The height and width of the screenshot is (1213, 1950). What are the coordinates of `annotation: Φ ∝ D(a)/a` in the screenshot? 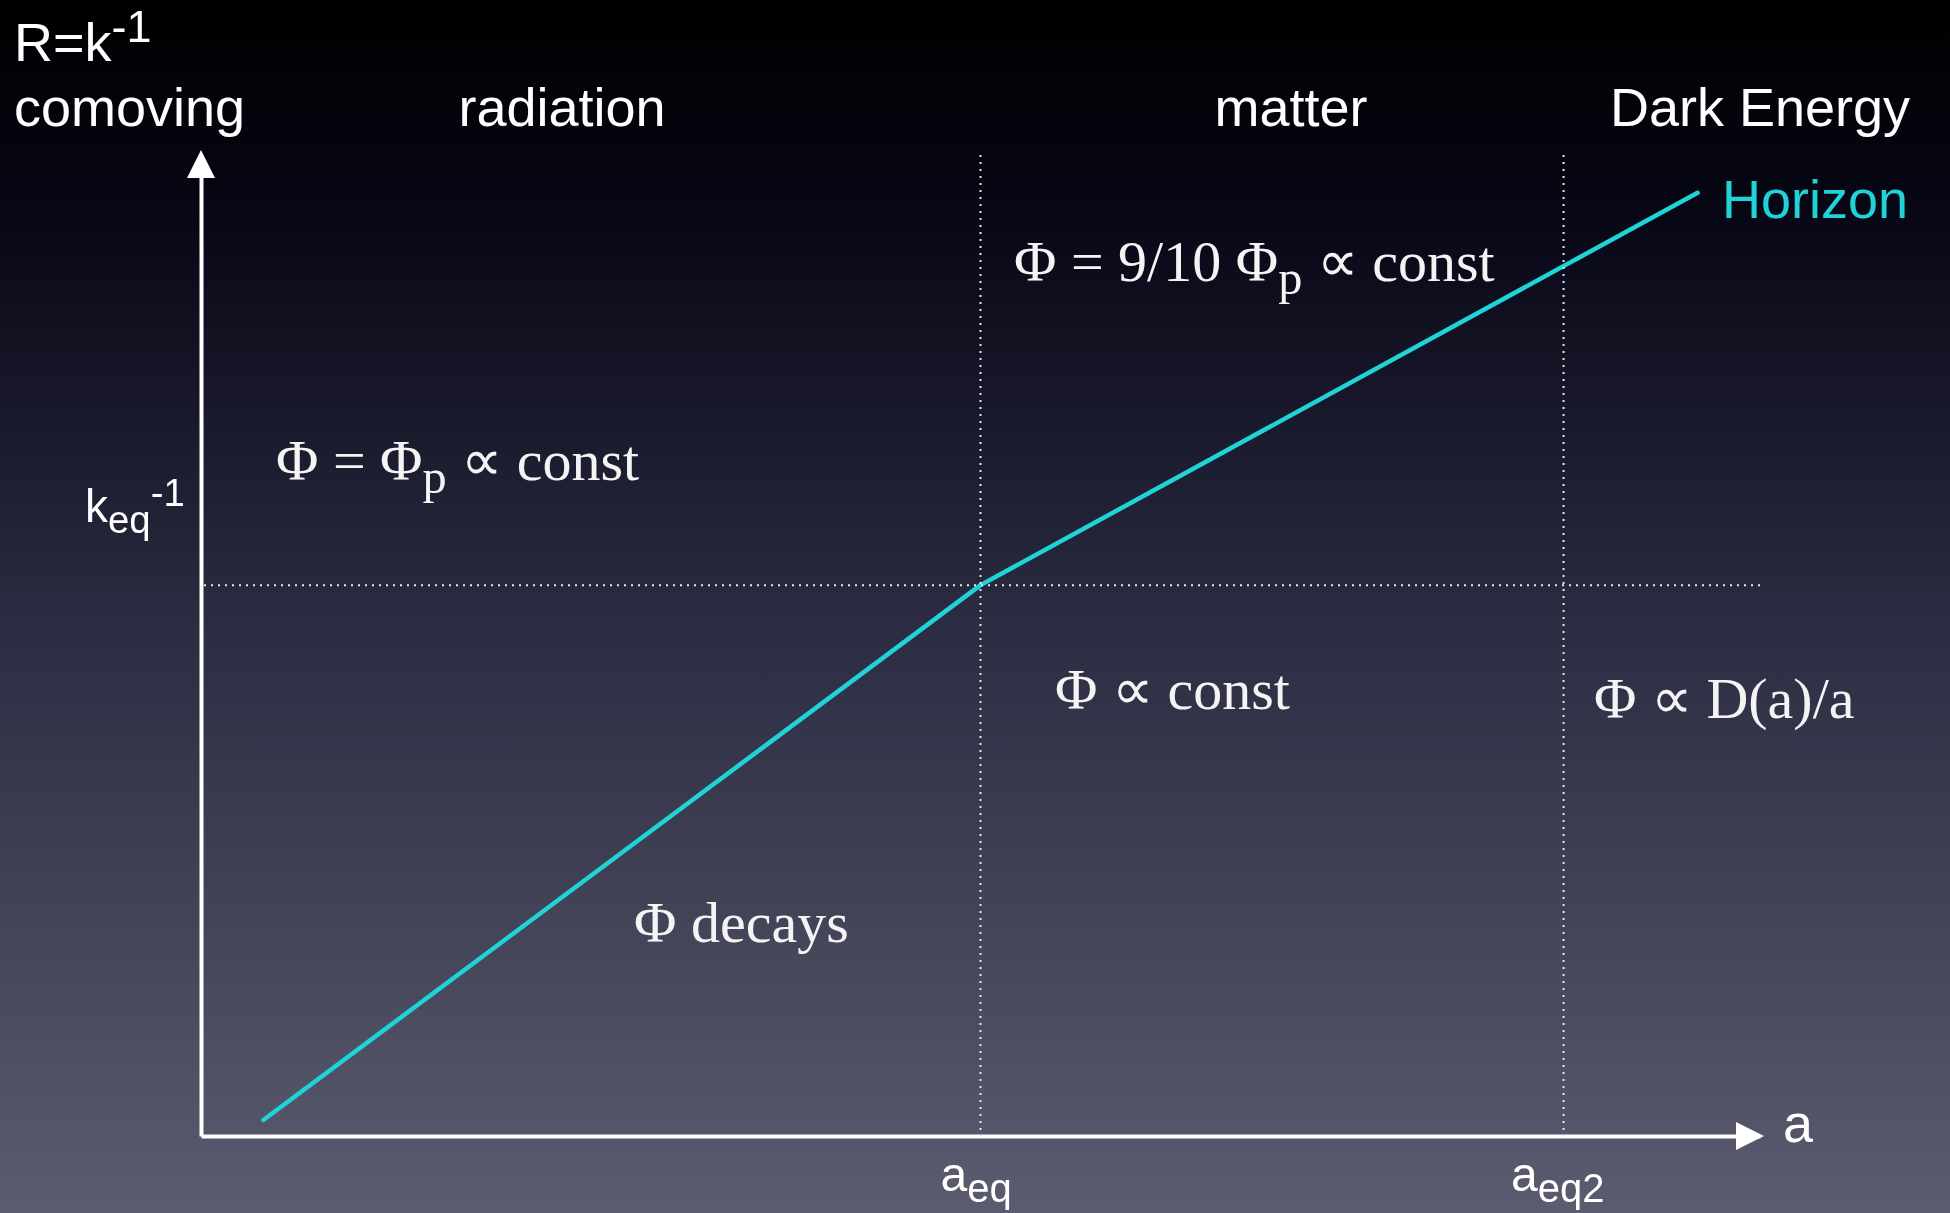 It's located at (1724, 699).